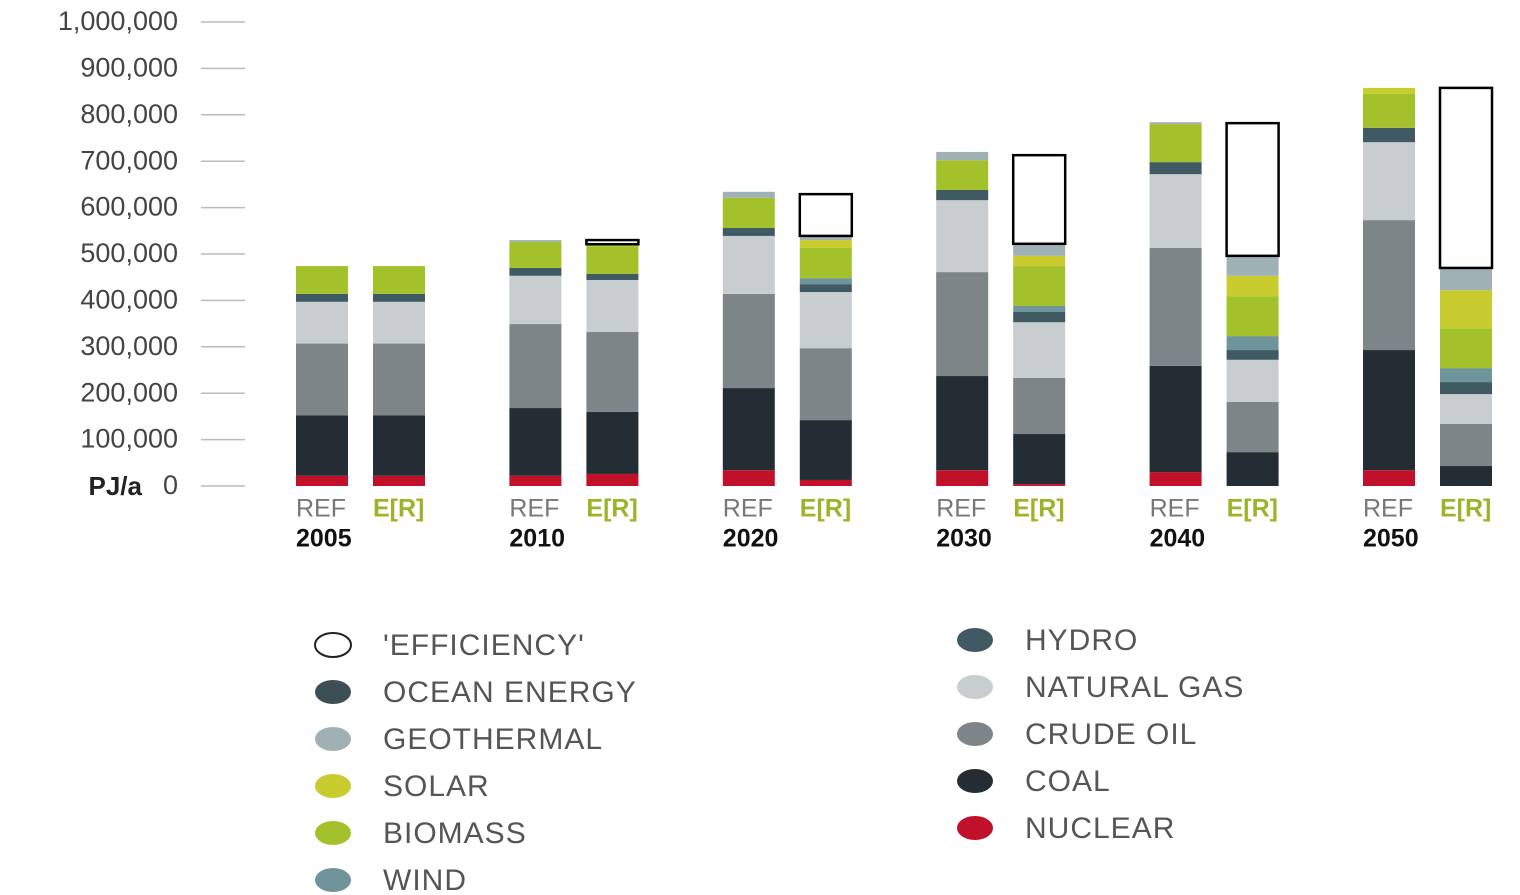 The width and height of the screenshot is (1520, 895). What do you see at coordinates (1100, 828) in the screenshot?
I see `legend-label: NUCLEAR` at bounding box center [1100, 828].